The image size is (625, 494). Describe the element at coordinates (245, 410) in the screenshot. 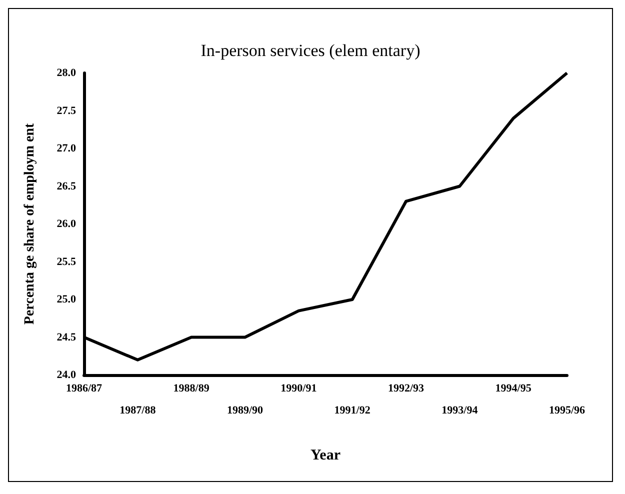

I see `x-tick-label: 1989/90` at that location.